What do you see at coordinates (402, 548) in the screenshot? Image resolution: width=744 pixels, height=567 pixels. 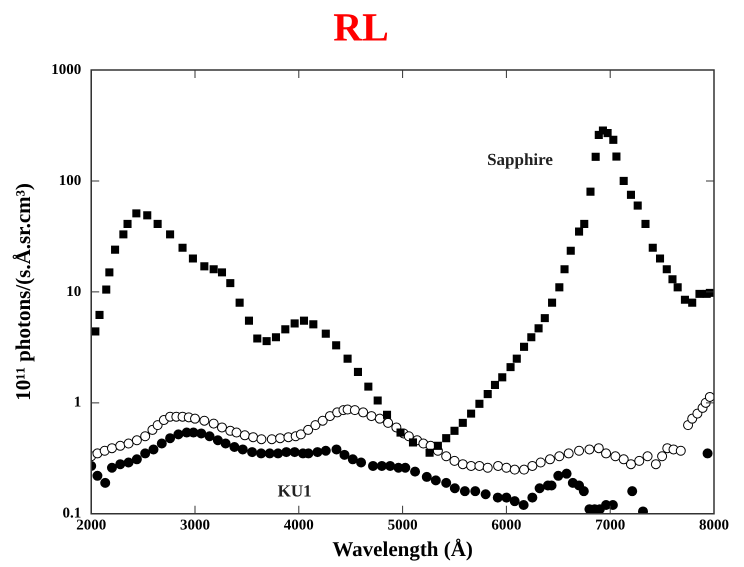 I see `x-axis-title: Wavelength (Å)` at bounding box center [402, 548].